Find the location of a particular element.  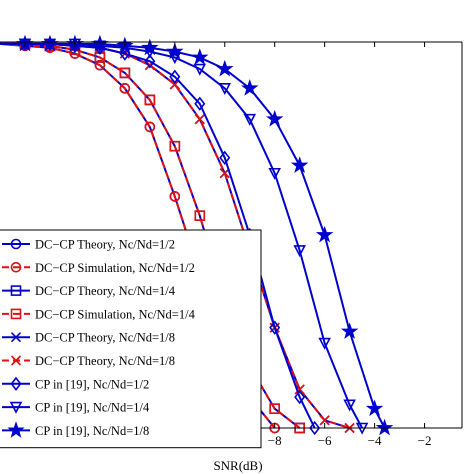

legend-label: CP in [19], Nc/Nd=1/4 is located at coordinates (92, 408).